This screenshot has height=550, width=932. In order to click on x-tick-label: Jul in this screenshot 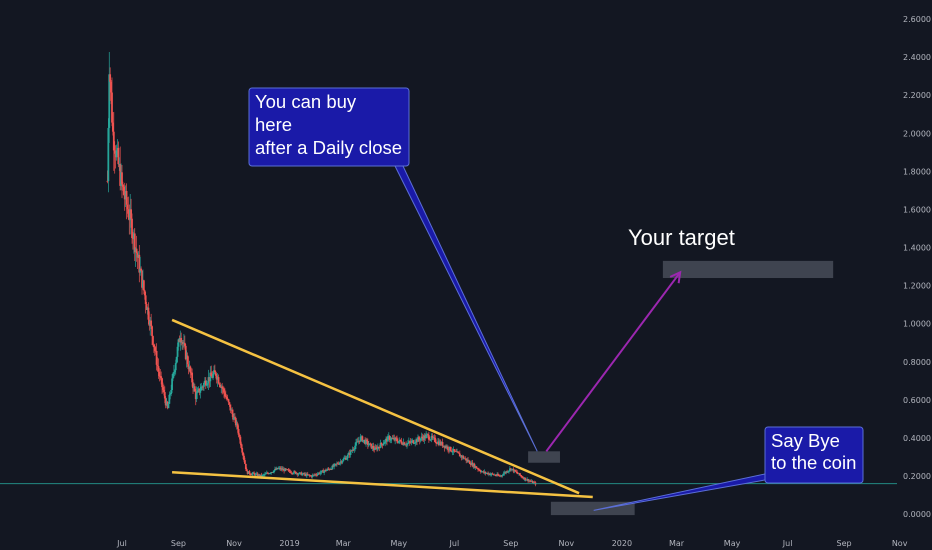, I will do `click(121, 543)`.